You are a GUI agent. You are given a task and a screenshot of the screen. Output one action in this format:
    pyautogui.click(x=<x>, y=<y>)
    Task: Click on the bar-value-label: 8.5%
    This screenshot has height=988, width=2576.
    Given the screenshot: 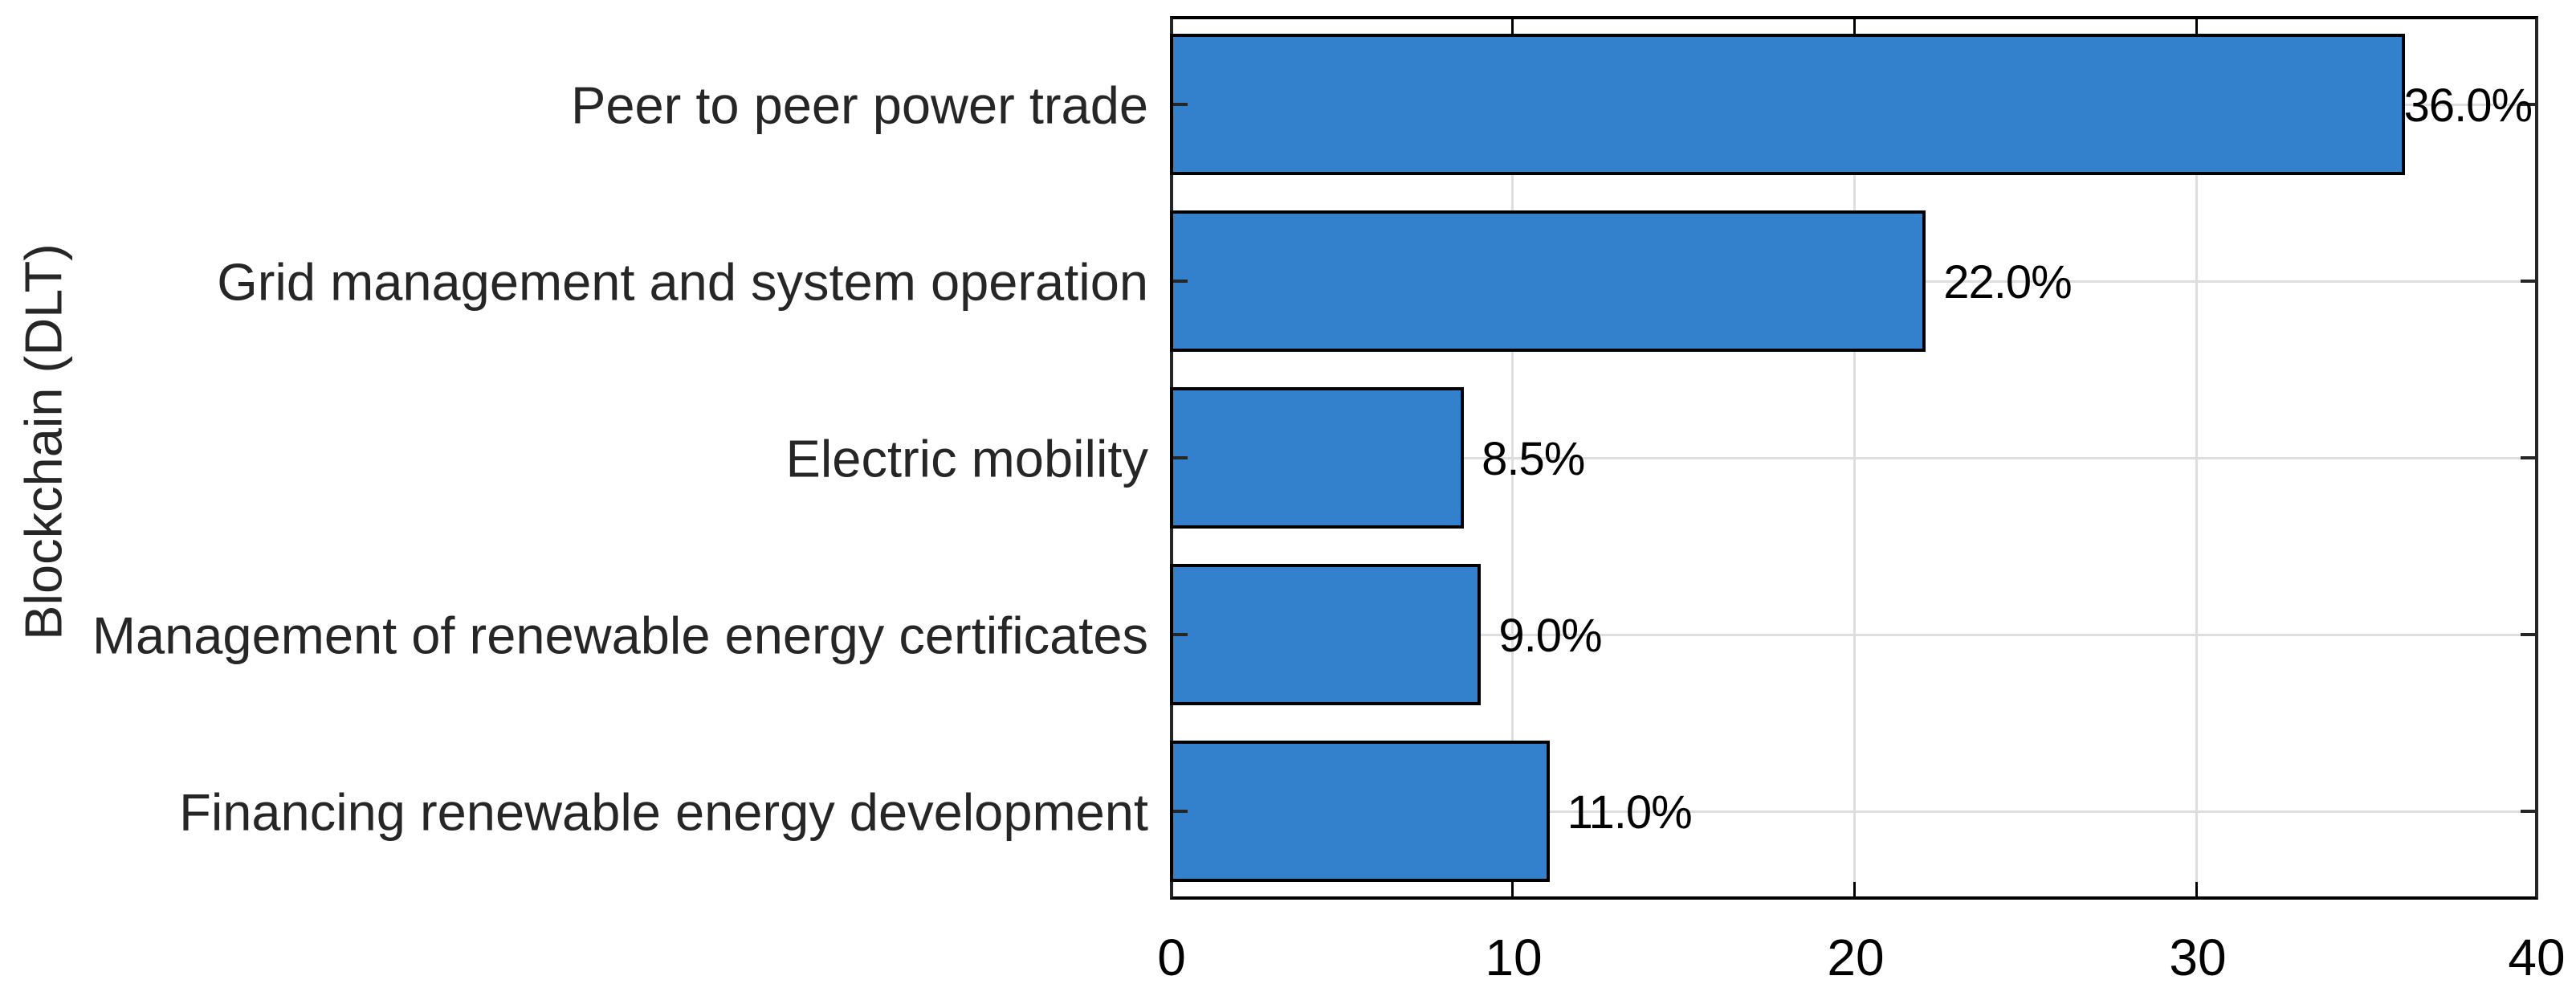 What is the action you would take?
    pyautogui.click(x=1533, y=459)
    